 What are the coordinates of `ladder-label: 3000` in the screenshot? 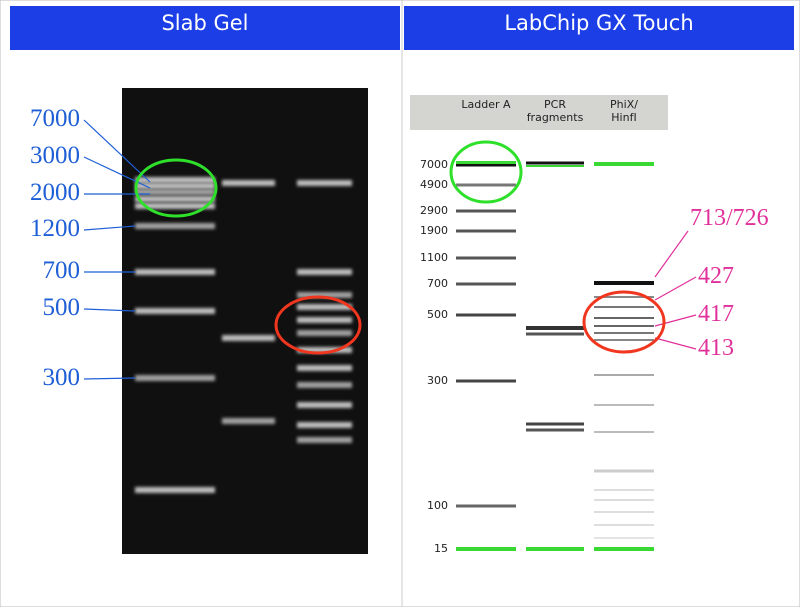 It's located at (55, 155).